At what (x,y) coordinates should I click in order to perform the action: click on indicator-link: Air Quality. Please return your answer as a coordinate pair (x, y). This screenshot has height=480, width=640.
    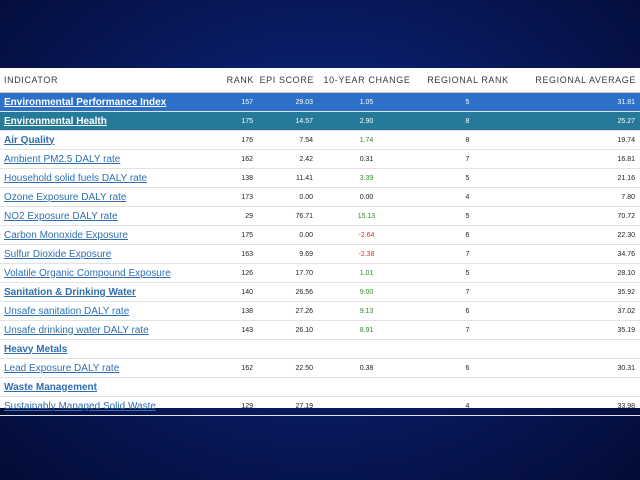
    Looking at the image, I should click on (29, 140).